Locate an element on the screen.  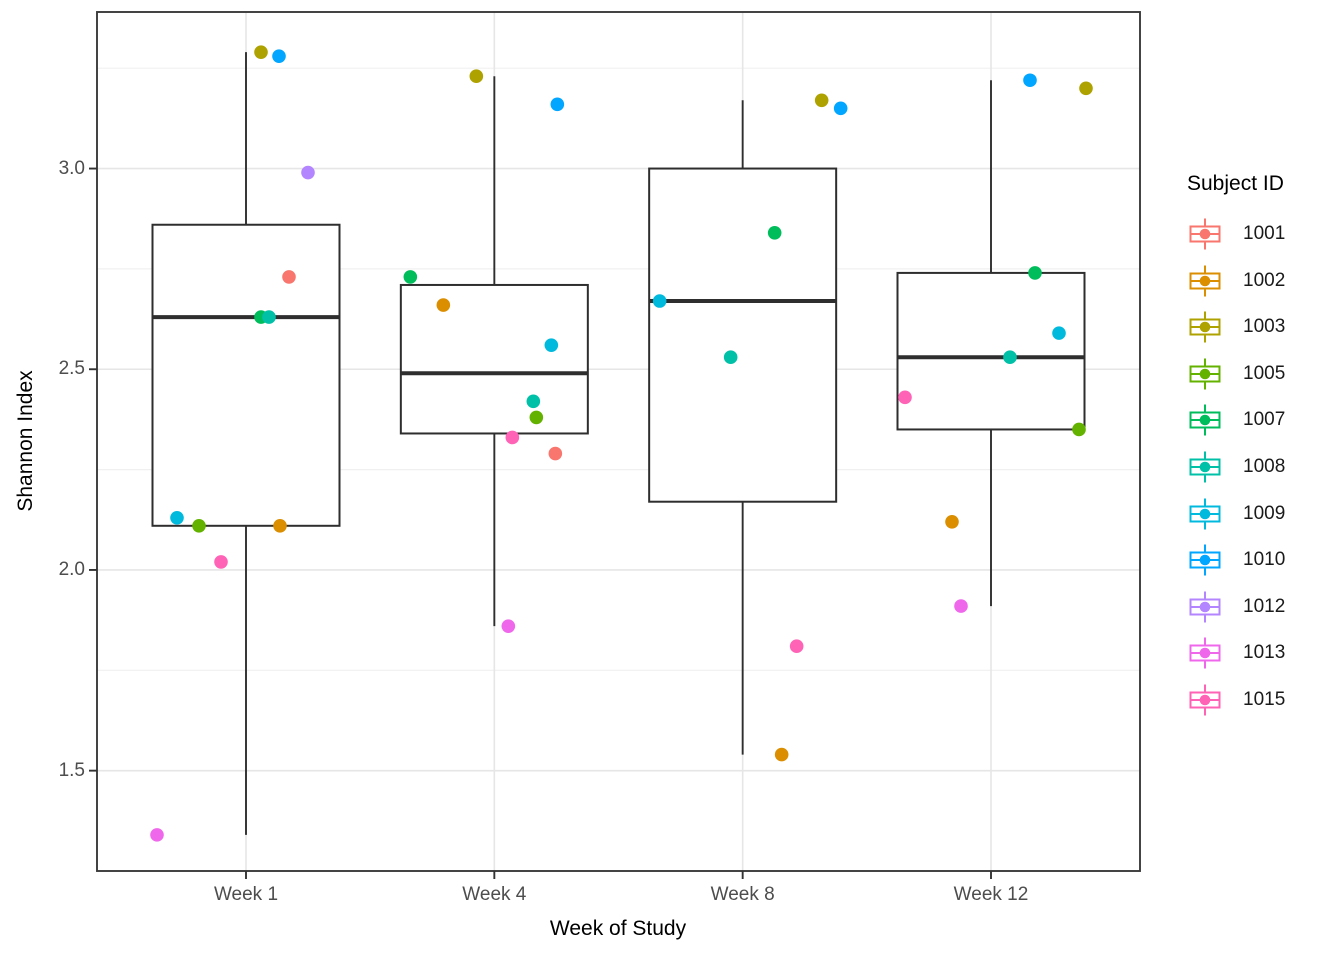
x-tick-label: Week 4 is located at coordinates (494, 894).